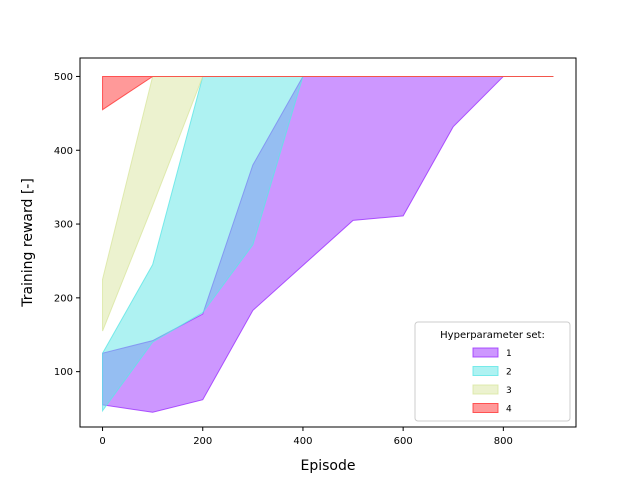  Describe the element at coordinates (509, 410) in the screenshot. I see `legend-label-4: 4` at that location.